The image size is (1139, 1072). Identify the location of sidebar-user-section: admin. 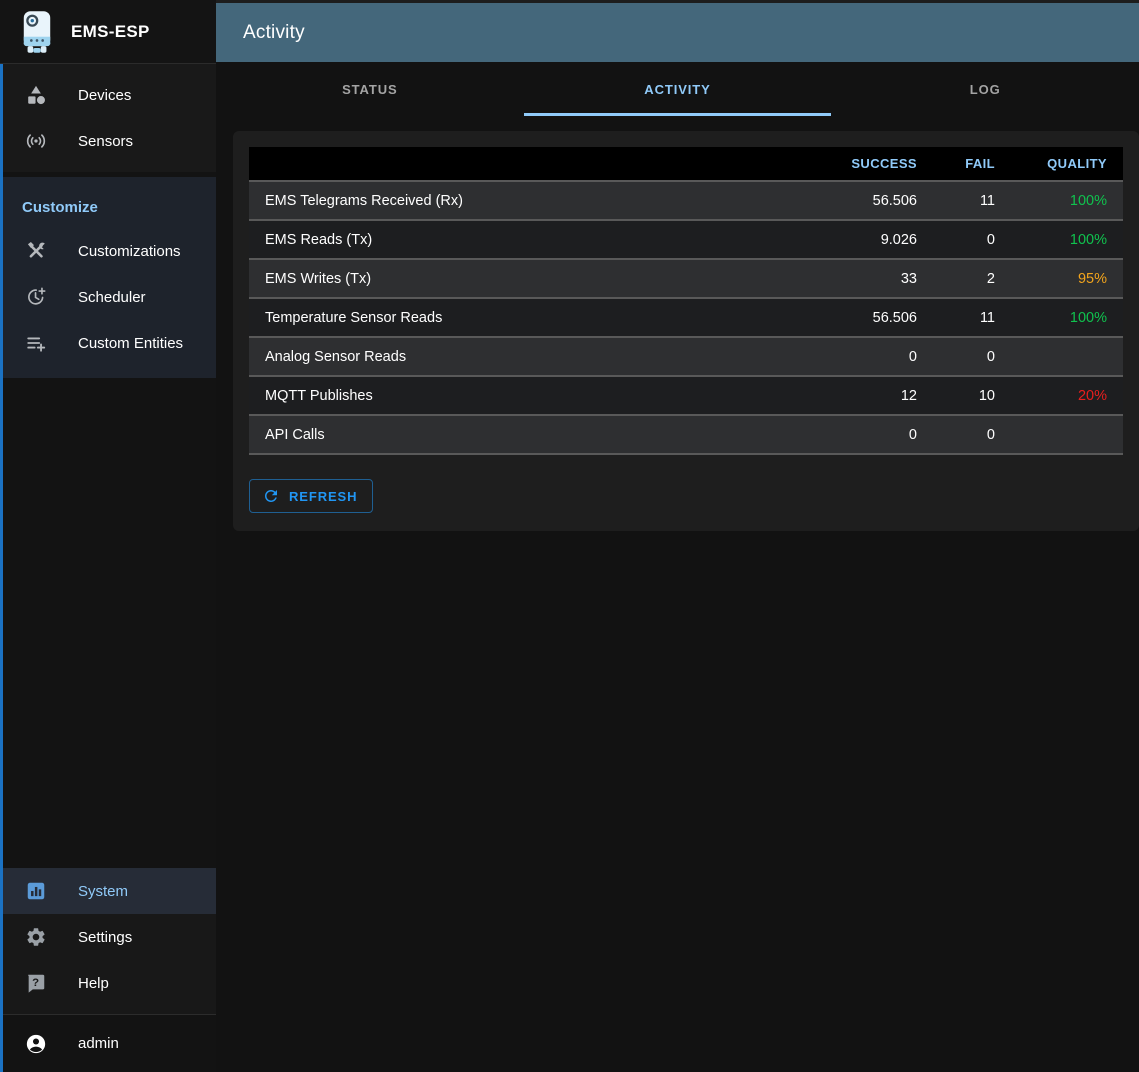
(108, 1043).